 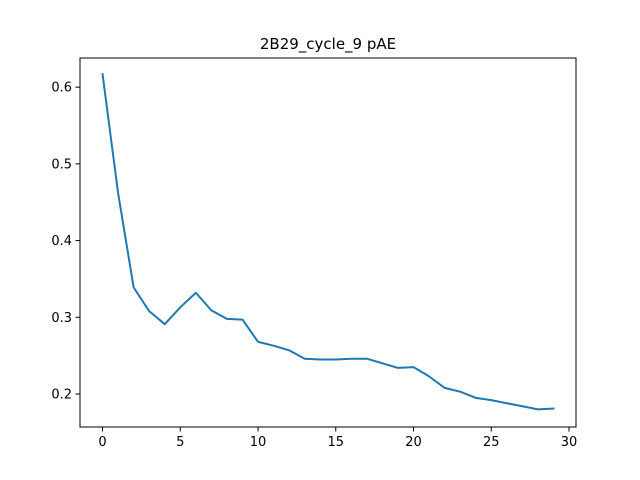 I want to click on x-tick-label: 0, so click(x=102, y=442).